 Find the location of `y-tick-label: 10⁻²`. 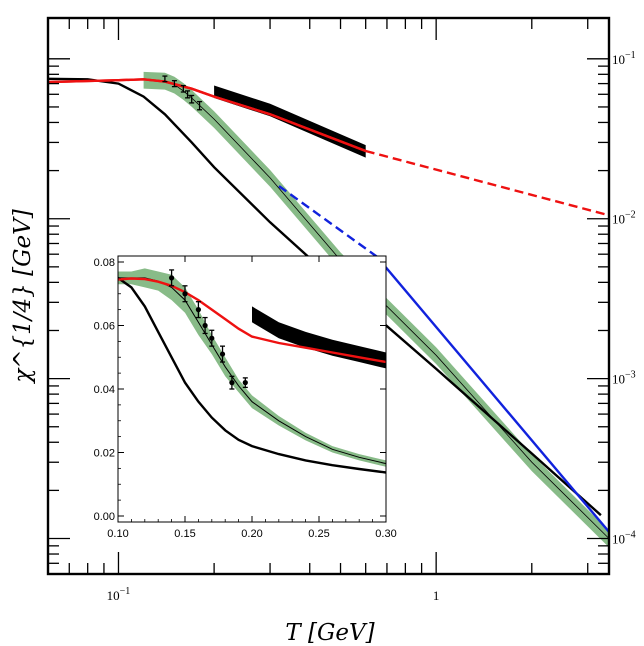

y-tick-label: 10⁻² is located at coordinates (624, 218).